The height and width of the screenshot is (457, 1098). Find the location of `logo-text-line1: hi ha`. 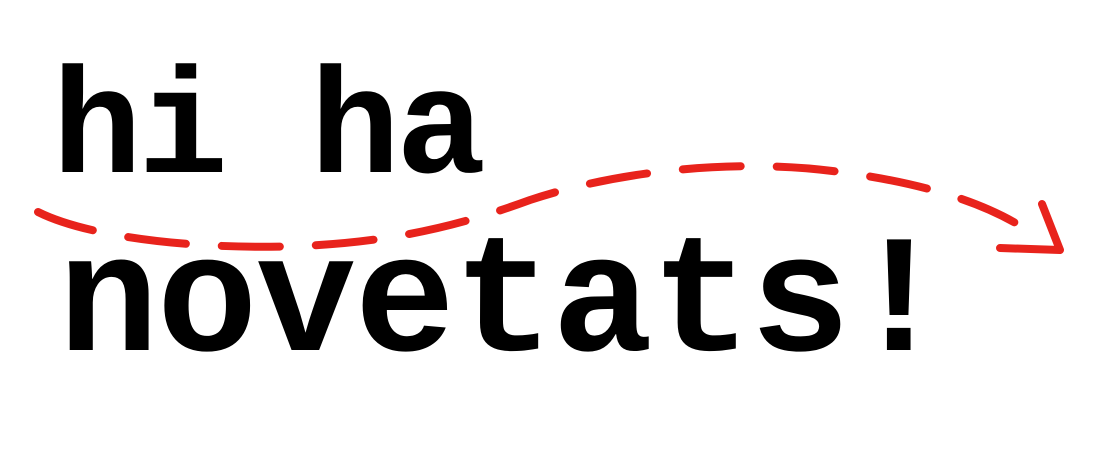

logo-text-line1: hi ha is located at coordinates (269, 133).